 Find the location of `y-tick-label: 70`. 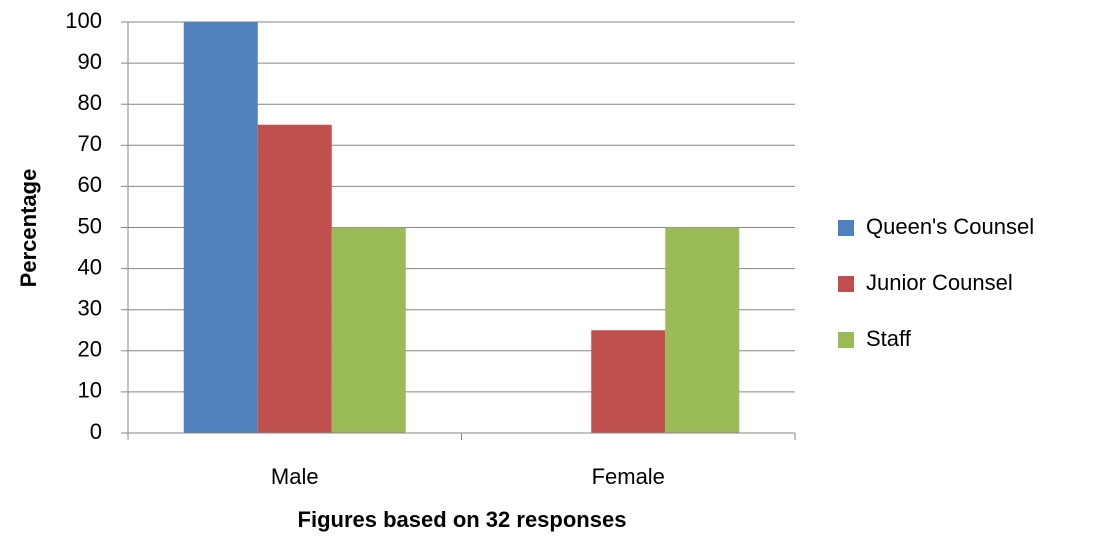

y-tick-label: 70 is located at coordinates (90, 143).